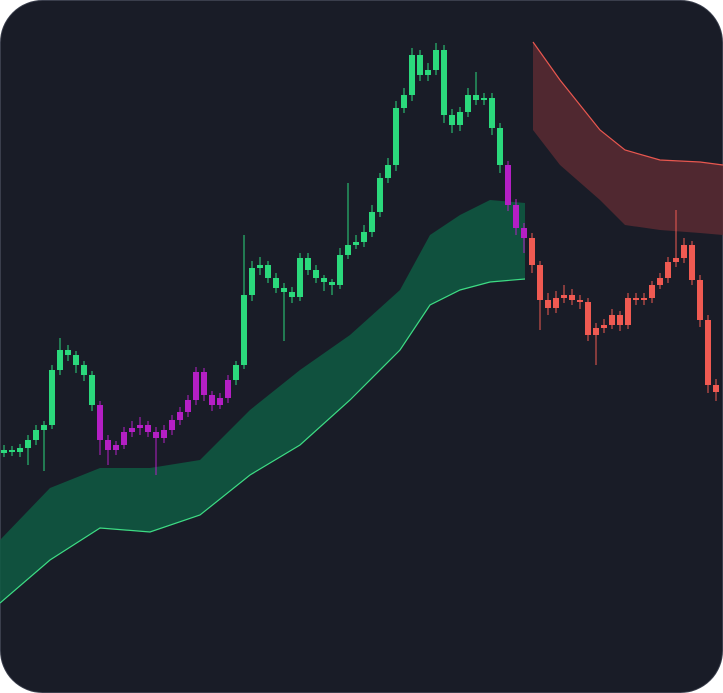 This screenshot has width=723, height=693. I want to click on band-area, so click(628, 138).